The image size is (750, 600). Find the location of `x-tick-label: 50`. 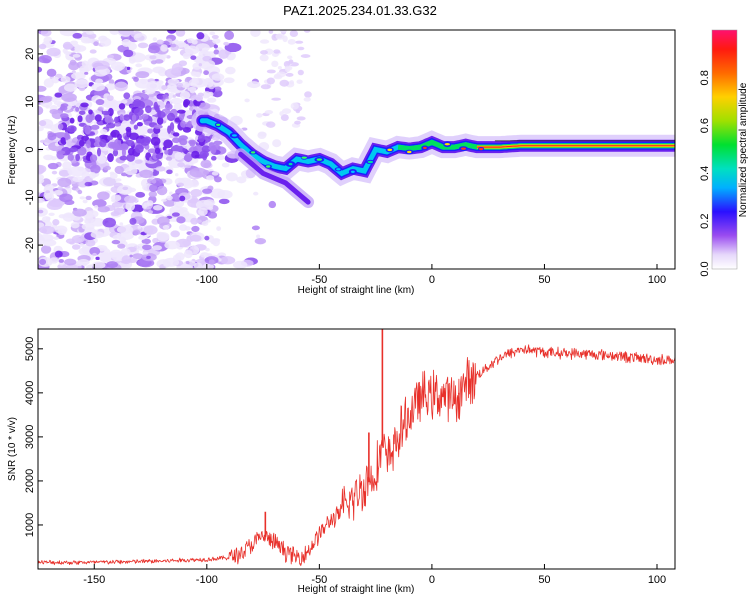

x-tick-label: 50 is located at coordinates (544, 580).